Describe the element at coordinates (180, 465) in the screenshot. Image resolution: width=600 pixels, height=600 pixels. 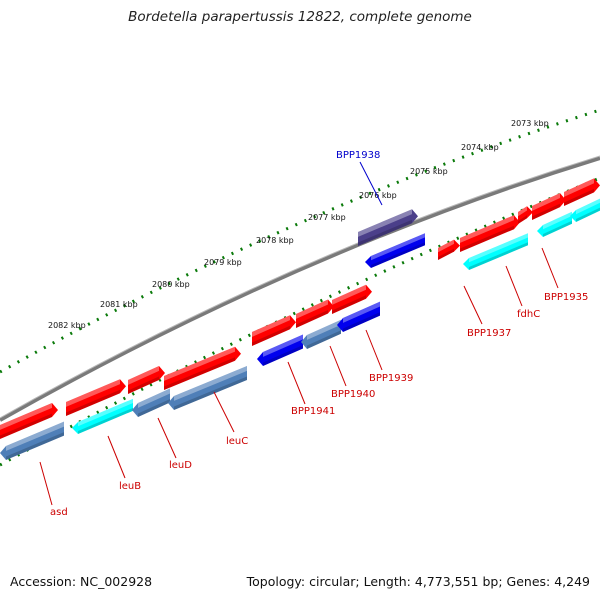
I see `gene-label: leuD` at that location.